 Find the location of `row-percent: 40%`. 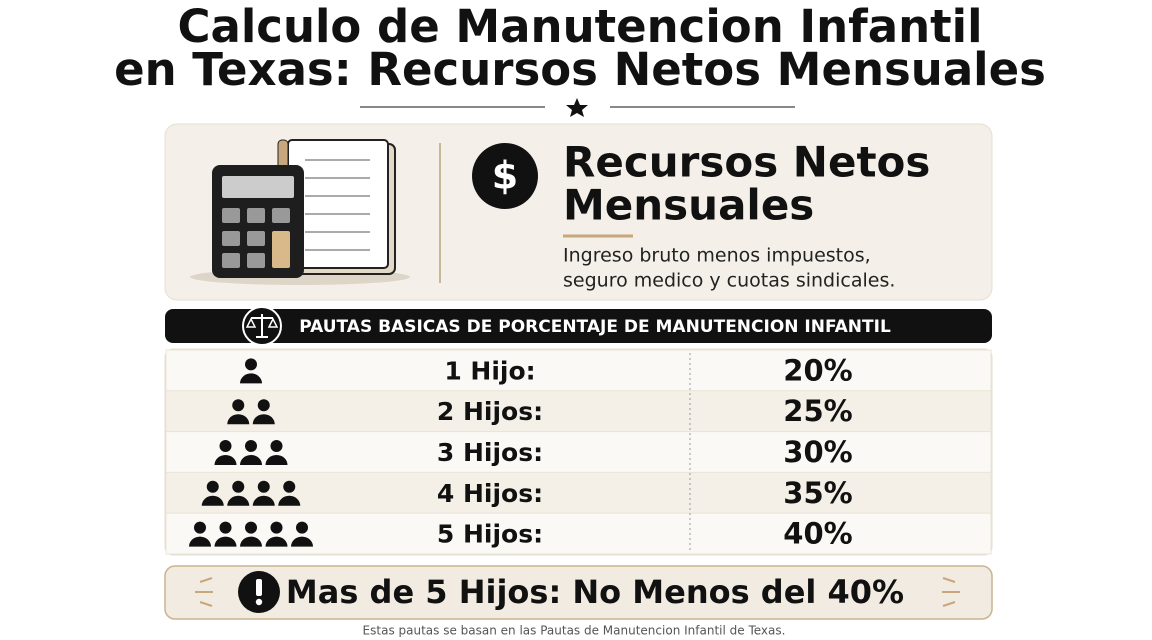

row-percent: 40% is located at coordinates (817, 534).